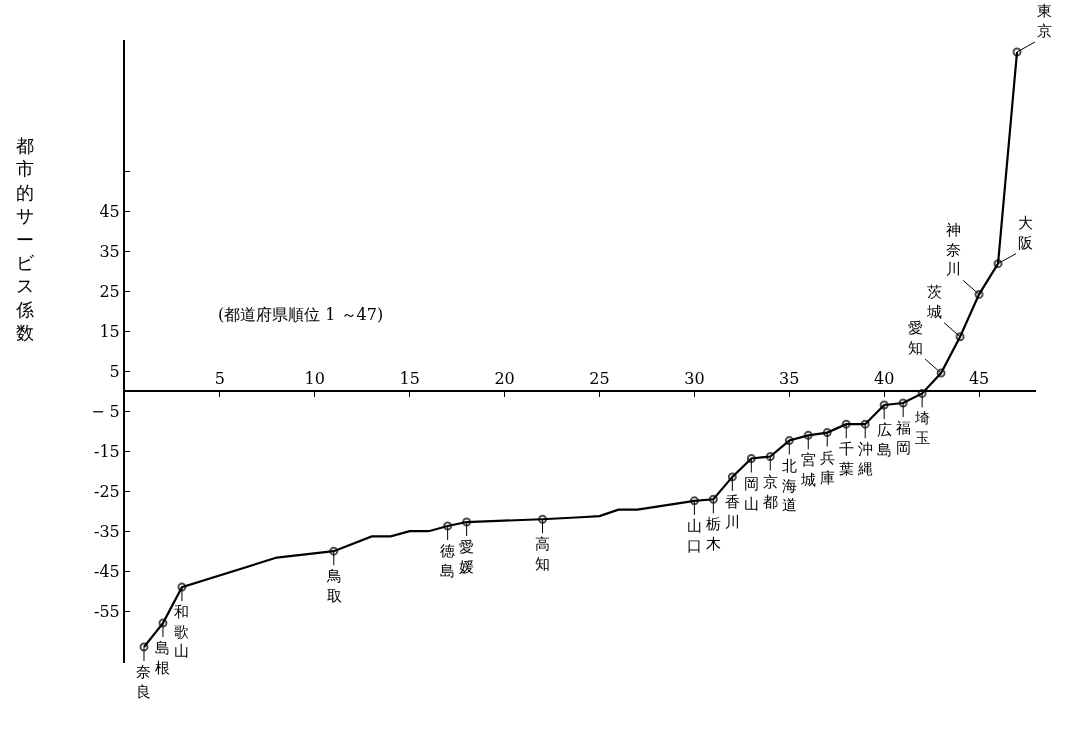 The height and width of the screenshot is (733, 1066). I want to click on y-tick-label: 35, so click(109, 252).